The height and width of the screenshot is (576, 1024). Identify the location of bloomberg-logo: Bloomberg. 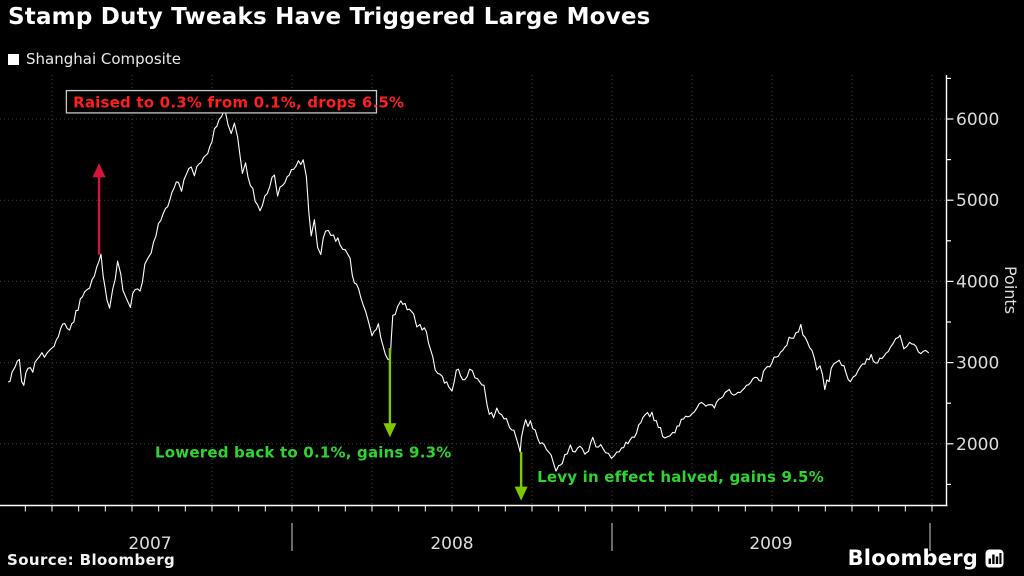
(926, 558).